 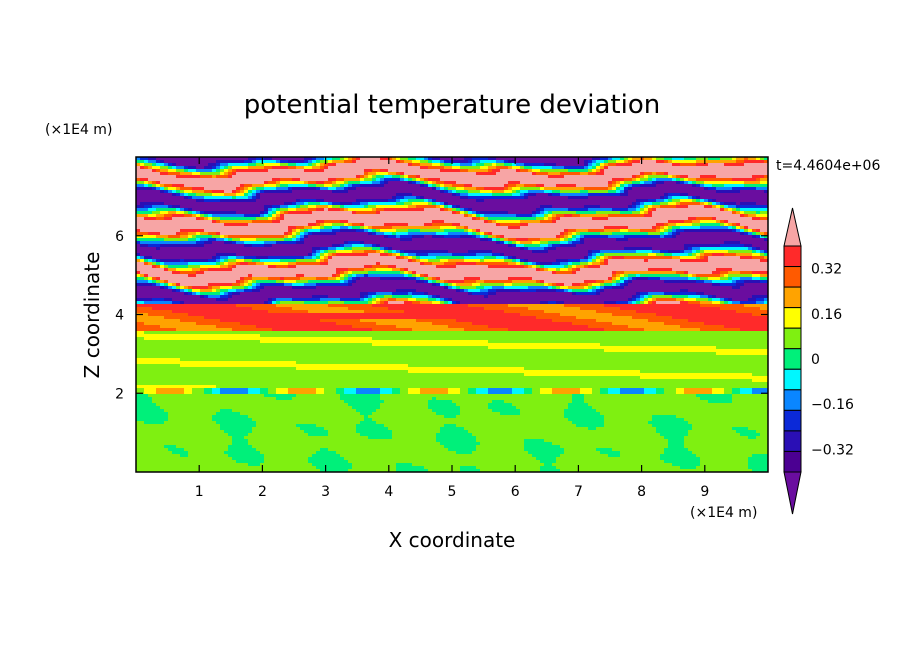 I want to click on time-label: t=4.4604e+06, so click(x=828, y=166).